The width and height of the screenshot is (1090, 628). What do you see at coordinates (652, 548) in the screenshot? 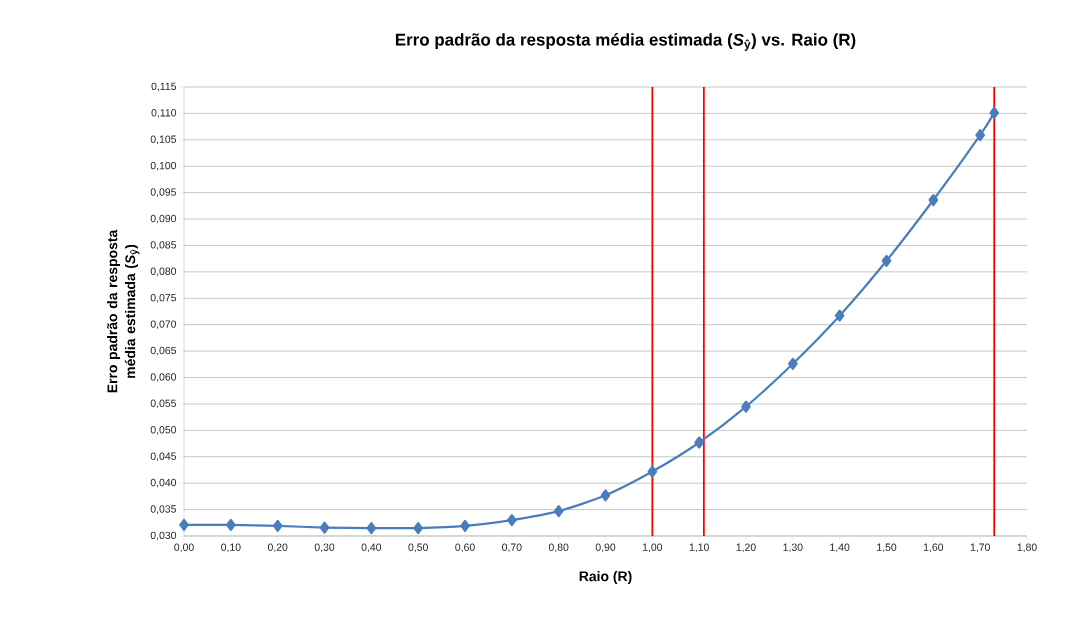
I see `x-tick-label: 1,00` at bounding box center [652, 548].